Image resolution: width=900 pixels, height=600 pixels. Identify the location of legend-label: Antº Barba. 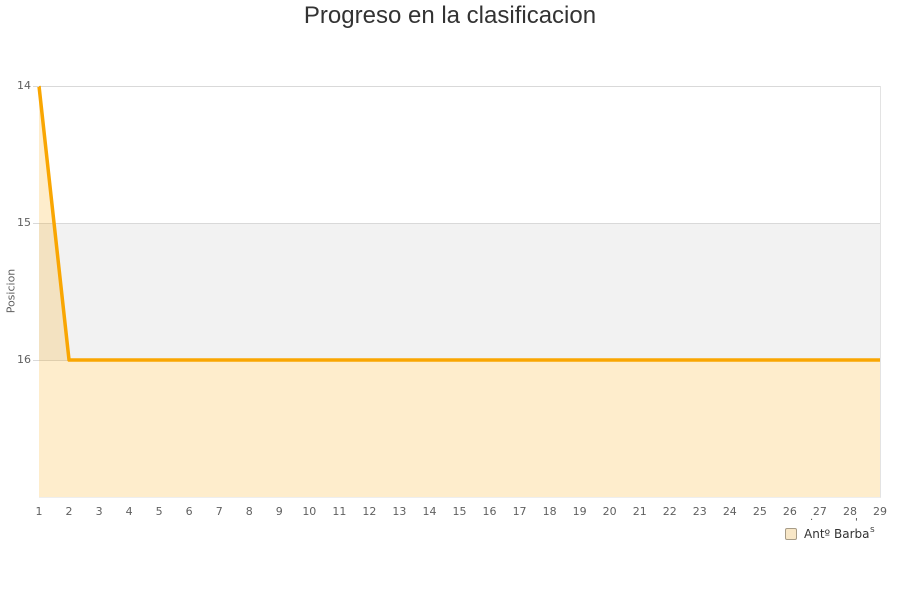
(837, 534).